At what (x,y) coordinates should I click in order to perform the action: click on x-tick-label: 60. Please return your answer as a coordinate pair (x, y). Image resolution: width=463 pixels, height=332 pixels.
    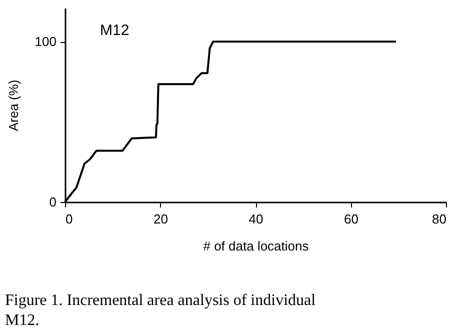
    Looking at the image, I should click on (351, 219).